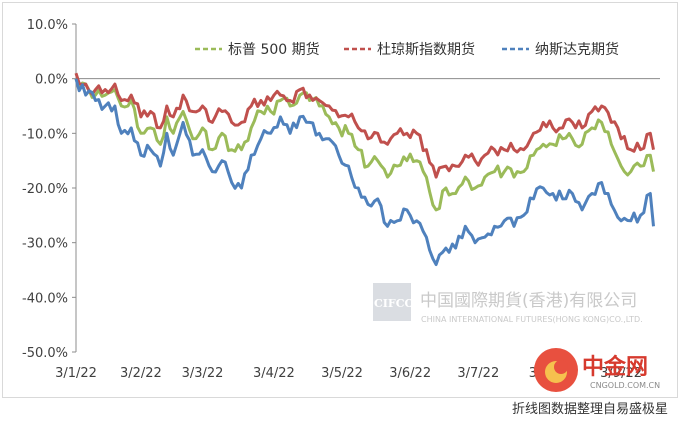 The image size is (682, 422). I want to click on y-tick-label: -50.0%, so click(45, 353).